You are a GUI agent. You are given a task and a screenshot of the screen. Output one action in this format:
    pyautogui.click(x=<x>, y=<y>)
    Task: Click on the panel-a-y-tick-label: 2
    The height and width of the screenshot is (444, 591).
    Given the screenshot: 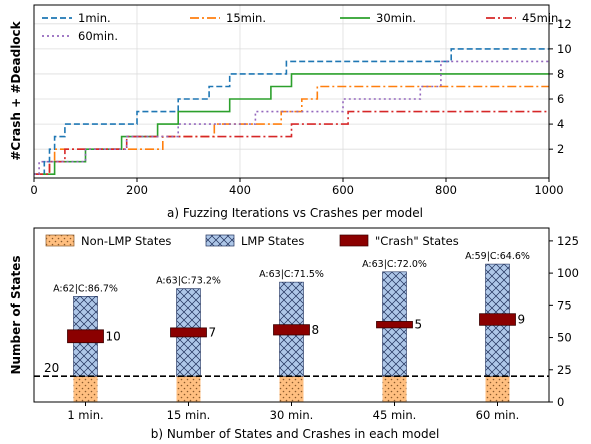 What is the action you would take?
    pyautogui.click(x=560, y=149)
    